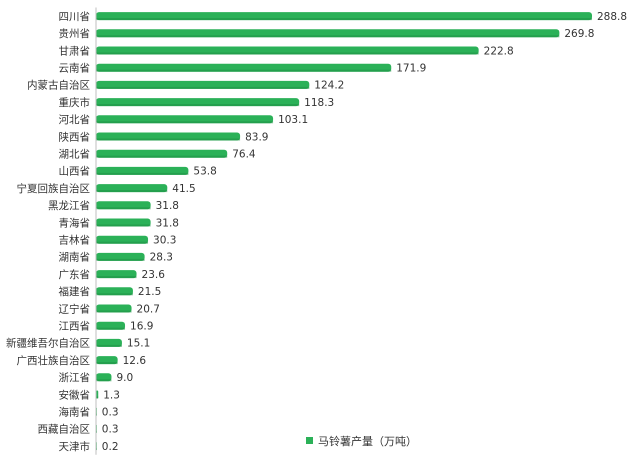  Describe the element at coordinates (411, 69) in the screenshot. I see `value-label: 171.9` at that location.